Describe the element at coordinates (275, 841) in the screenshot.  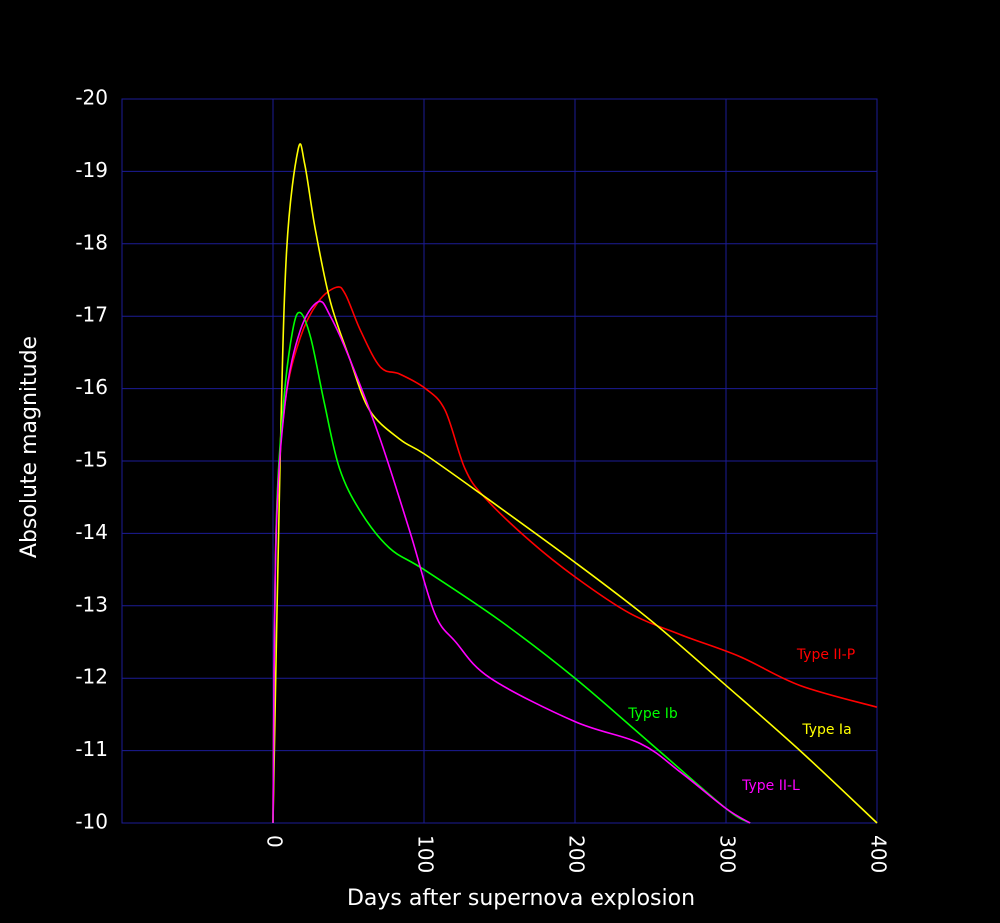
I see `x-tick-label: 0` at that location.